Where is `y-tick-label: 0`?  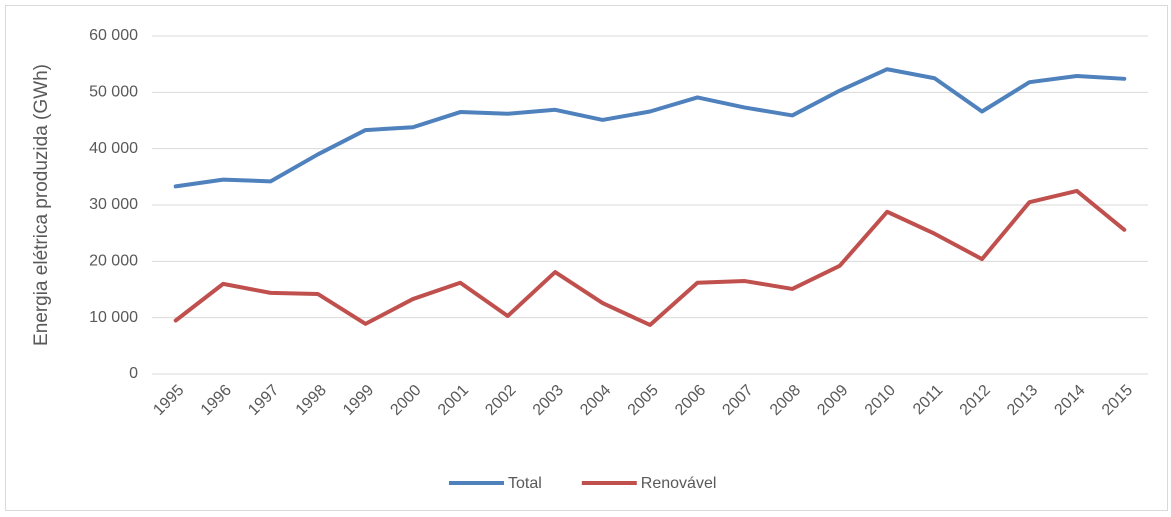 y-tick-label: 0 is located at coordinates (133, 373).